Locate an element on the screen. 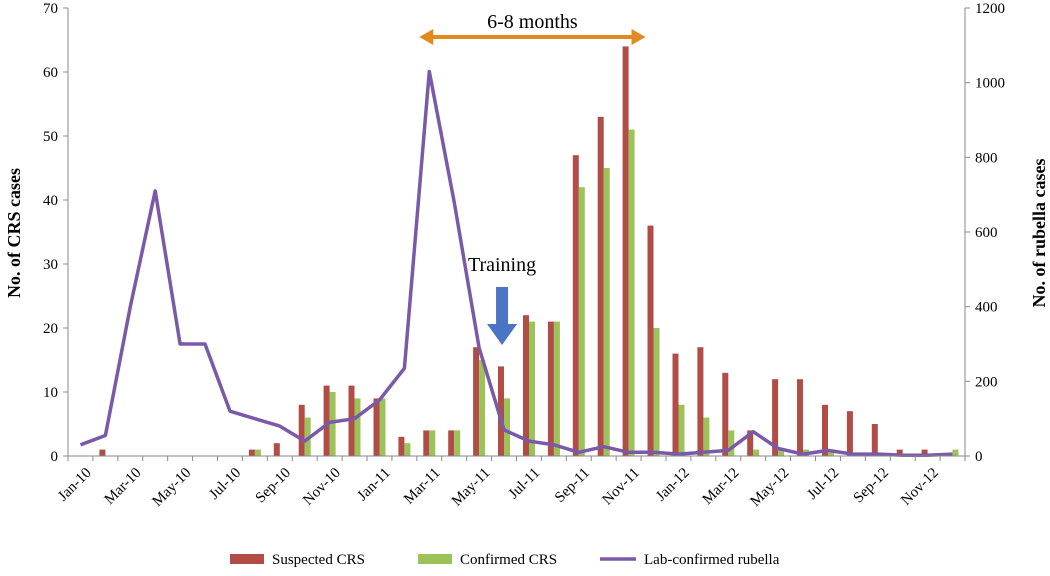  legend-swatch-suspected is located at coordinates (247, 559).